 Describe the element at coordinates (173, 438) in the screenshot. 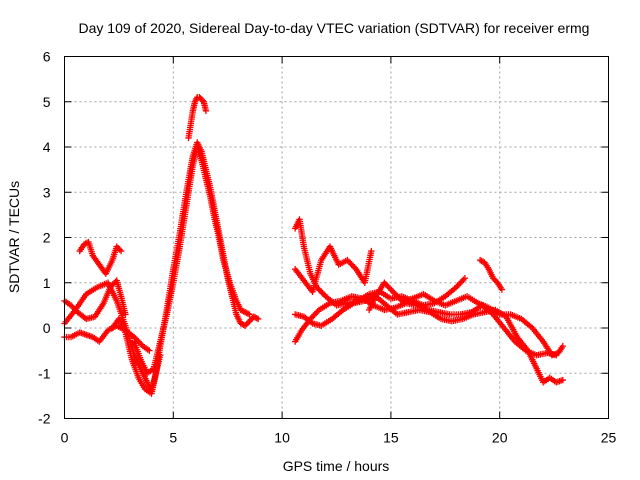

I see `x-tick-label: 5` at that location.